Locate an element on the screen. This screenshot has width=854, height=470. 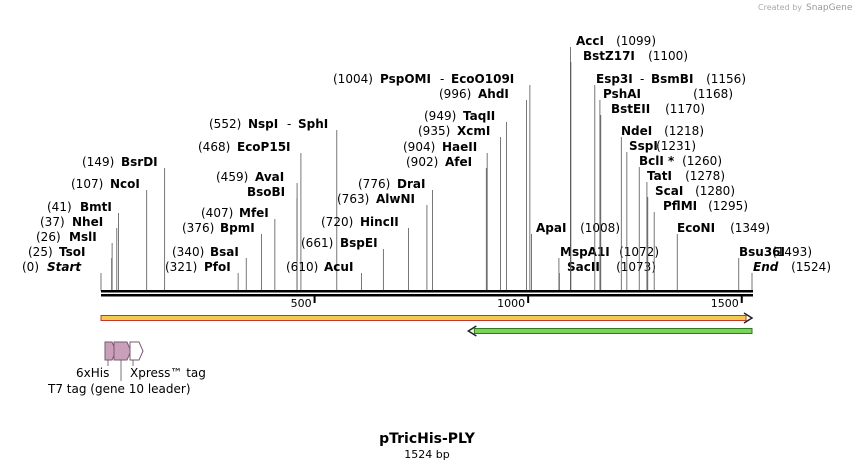
site-tsoi: (25) TsoI is located at coordinates (70, 268).